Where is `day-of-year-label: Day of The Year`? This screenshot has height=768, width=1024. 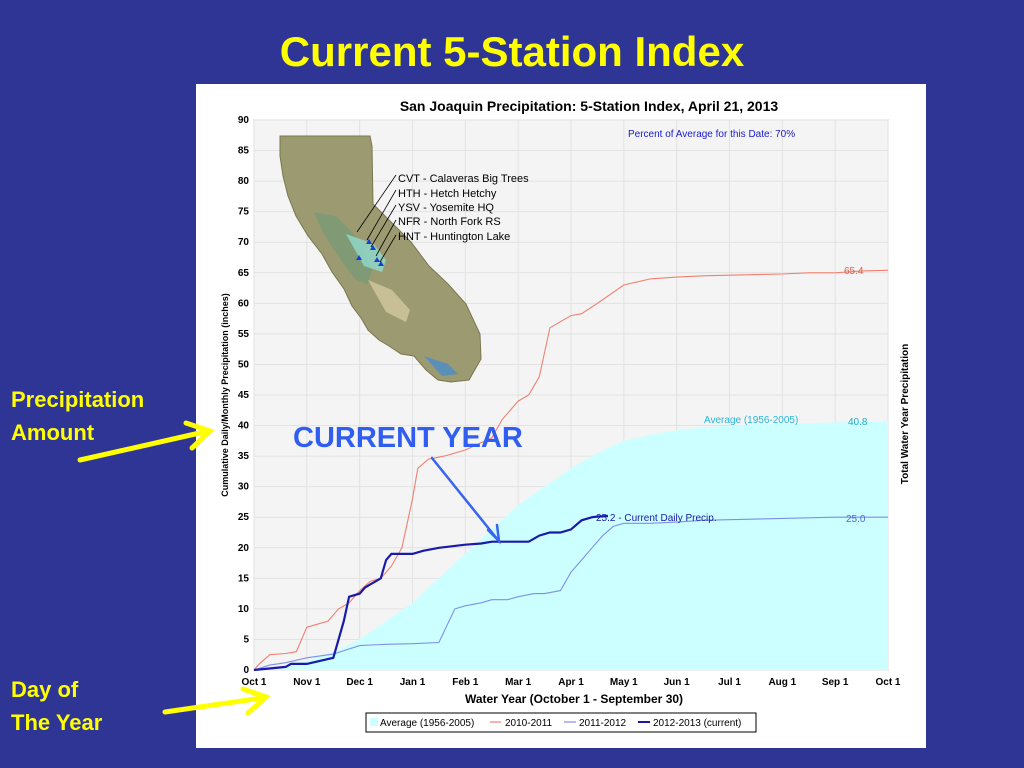 day-of-year-label: Day of The Year is located at coordinates (56, 706).